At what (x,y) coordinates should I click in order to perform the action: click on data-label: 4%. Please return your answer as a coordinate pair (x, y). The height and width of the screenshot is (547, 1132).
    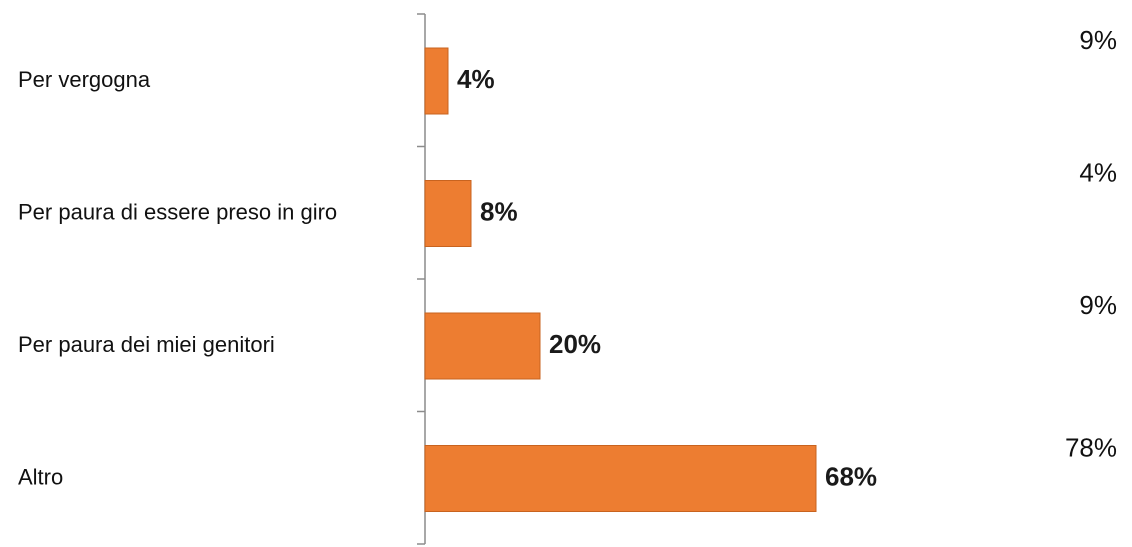
    Looking at the image, I should click on (476, 79).